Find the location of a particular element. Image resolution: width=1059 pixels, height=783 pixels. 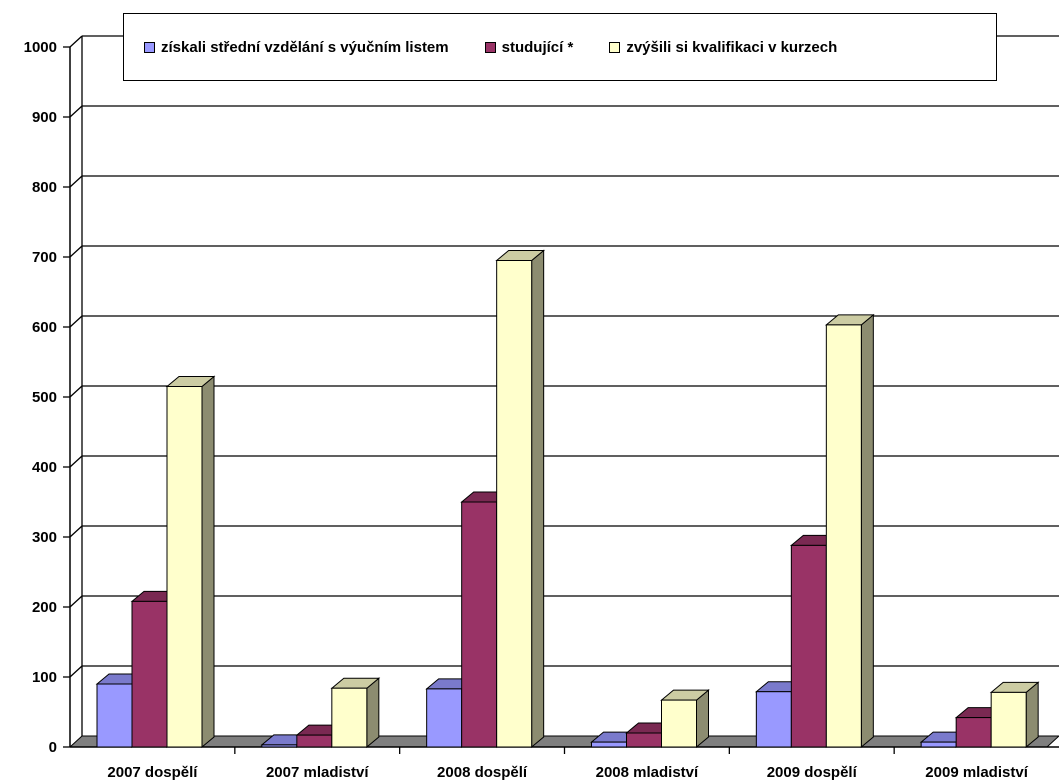

legend-label: studující * is located at coordinates (537, 47).